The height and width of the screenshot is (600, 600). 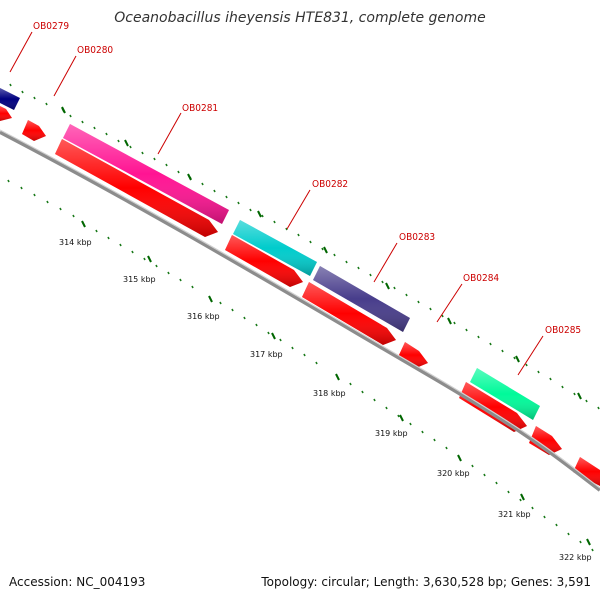 What do you see at coordinates (200, 108) in the screenshot?
I see `gene-label-OB0281: OB0281` at bounding box center [200, 108].